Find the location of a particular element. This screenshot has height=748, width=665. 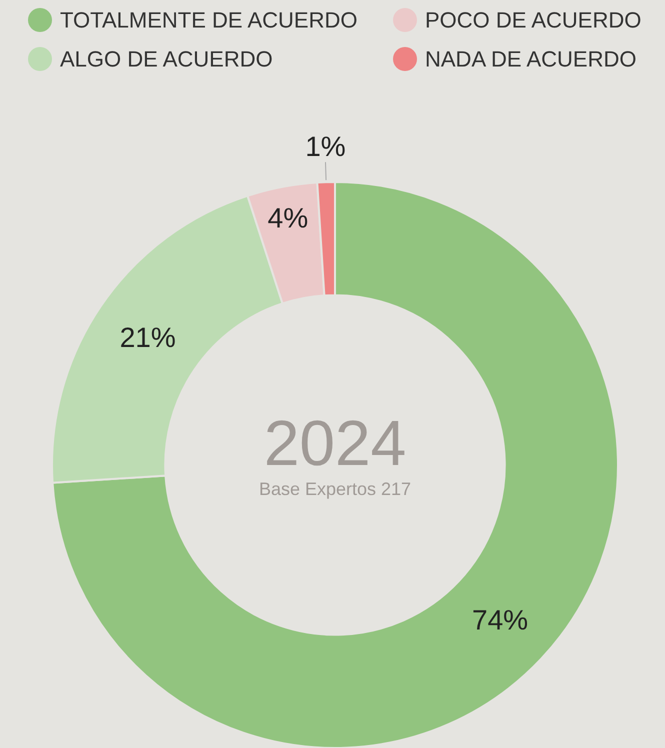

data-label: 1% is located at coordinates (325, 146).